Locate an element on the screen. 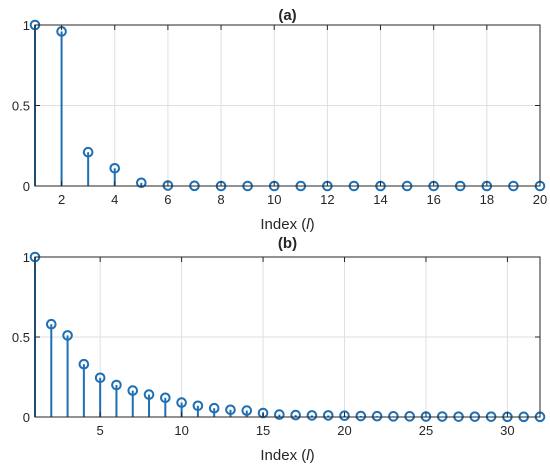  x-tick-label: 30 is located at coordinates (507, 430).